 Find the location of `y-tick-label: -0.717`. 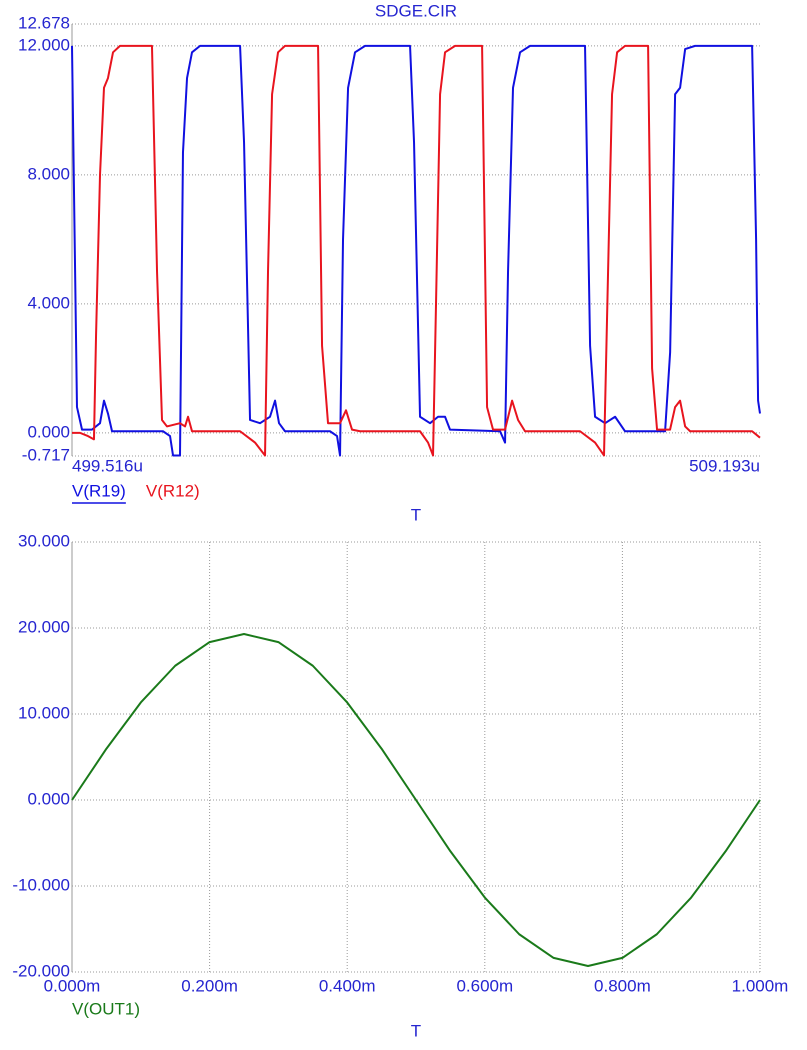

y-tick-label: -0.717 is located at coordinates (46, 454).